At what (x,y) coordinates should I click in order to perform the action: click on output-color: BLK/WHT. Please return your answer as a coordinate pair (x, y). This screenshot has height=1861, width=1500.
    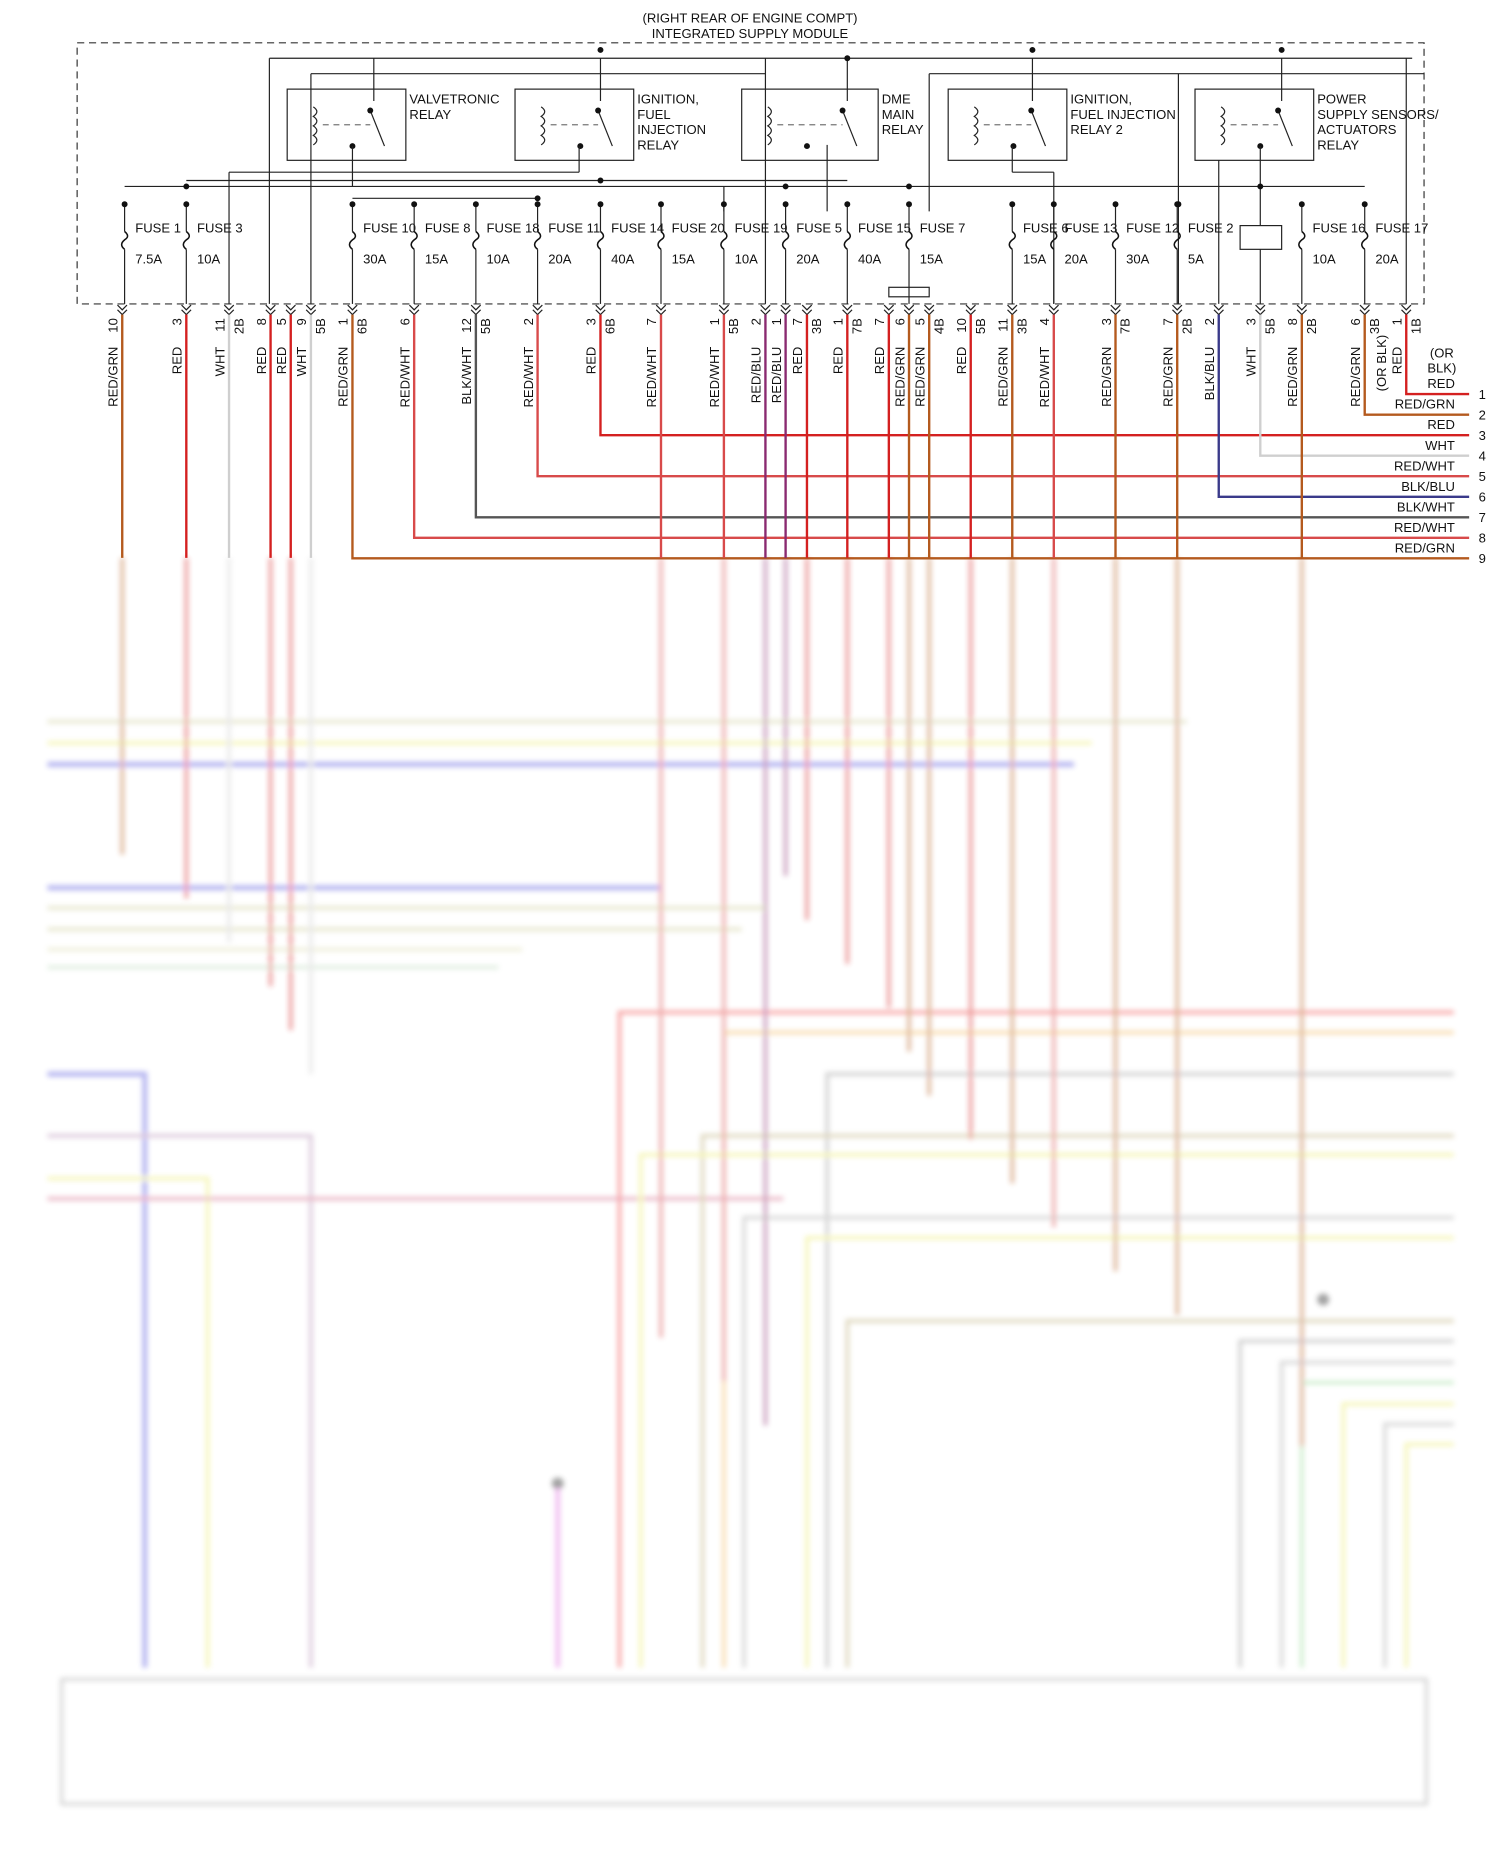
    Looking at the image, I should click on (1426, 506).